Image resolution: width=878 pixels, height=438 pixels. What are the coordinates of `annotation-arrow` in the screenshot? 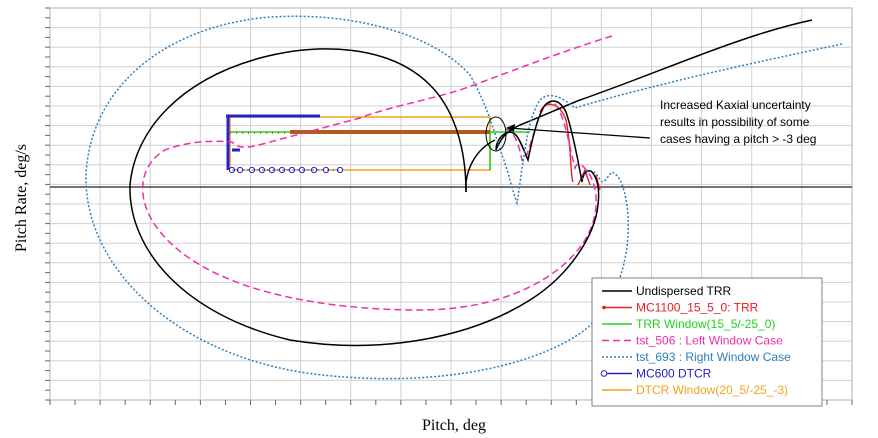 It's located at (579, 133).